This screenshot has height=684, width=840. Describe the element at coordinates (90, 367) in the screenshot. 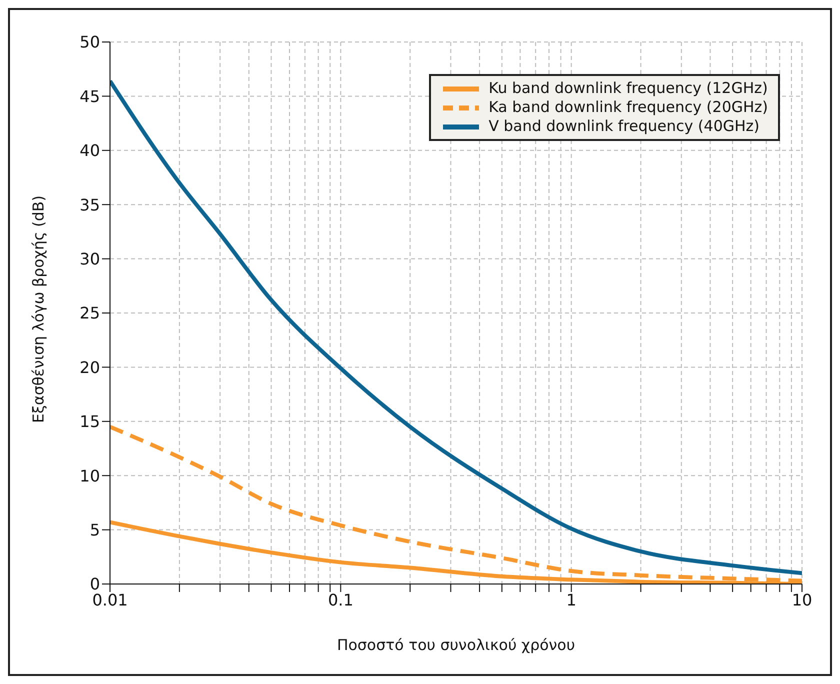

I see `y-tick-label: 20` at that location.